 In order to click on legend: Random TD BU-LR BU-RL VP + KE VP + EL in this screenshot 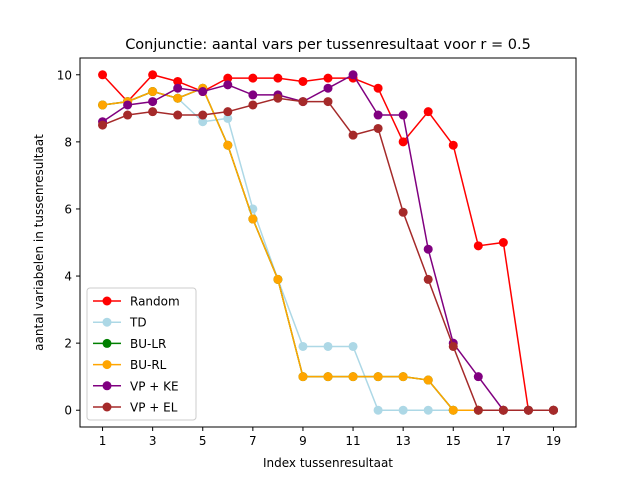, I will do `click(141, 354)`.